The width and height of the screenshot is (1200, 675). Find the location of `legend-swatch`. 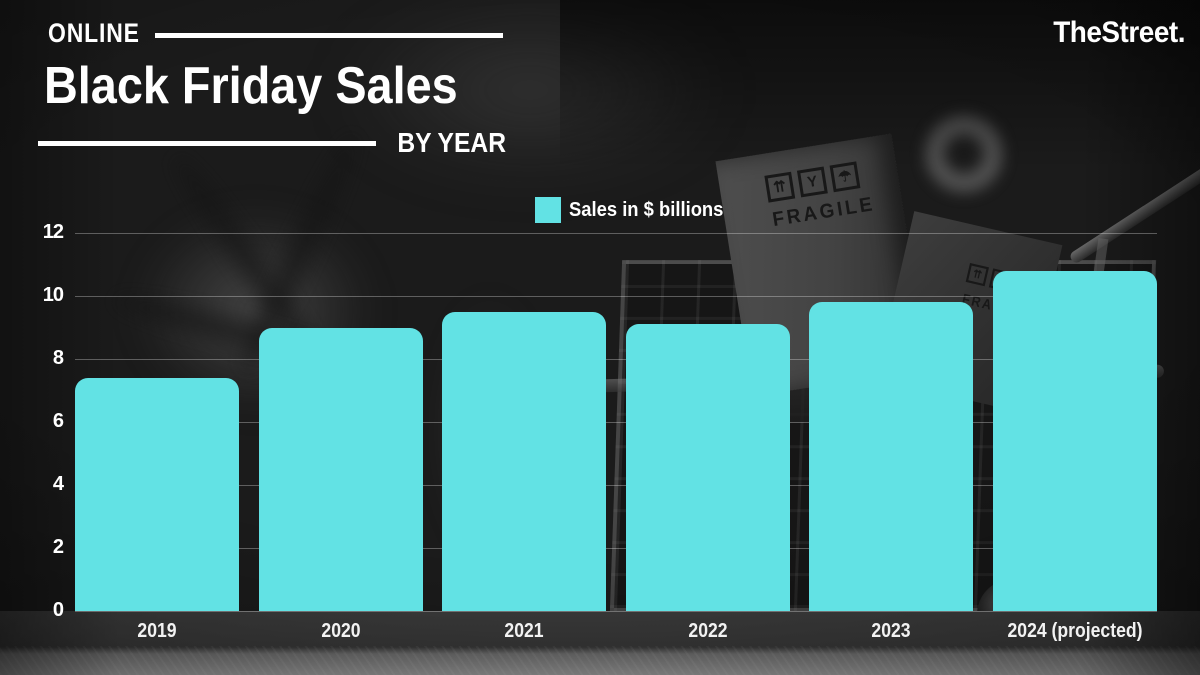

legend-swatch is located at coordinates (548, 210).